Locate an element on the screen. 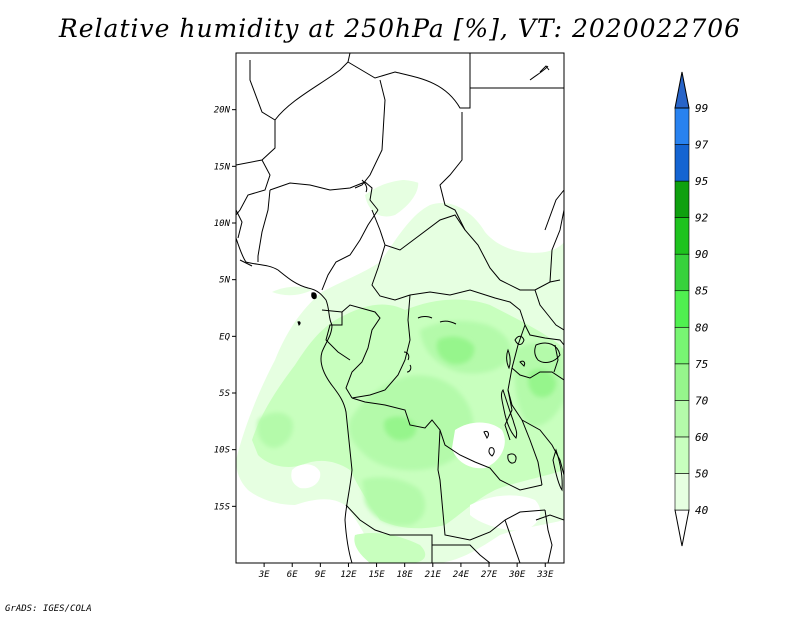 The width and height of the screenshot is (800, 618). lat-tick-label: 10S is located at coordinates (222, 451).